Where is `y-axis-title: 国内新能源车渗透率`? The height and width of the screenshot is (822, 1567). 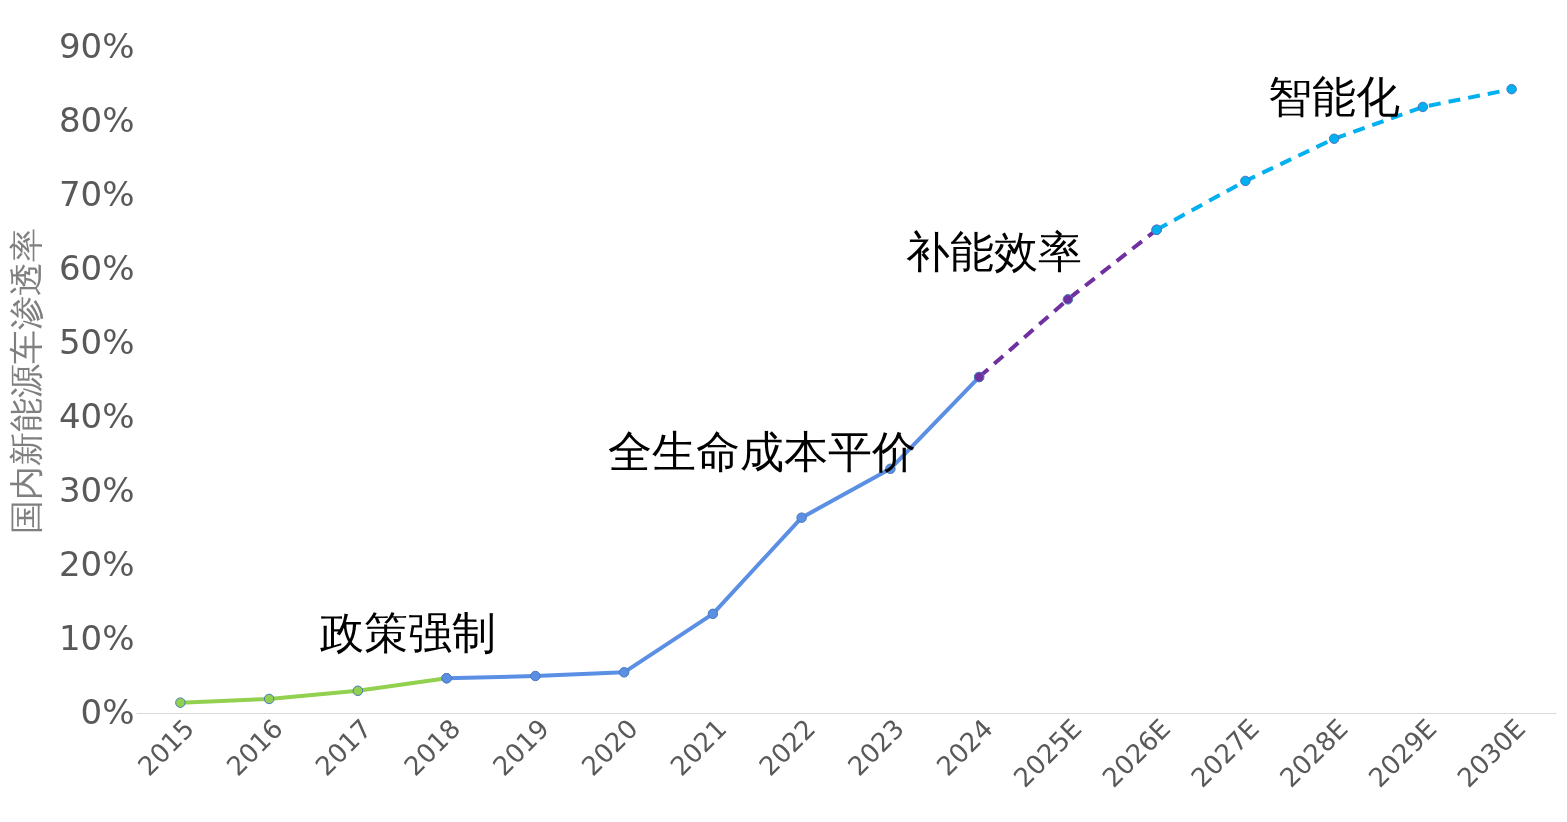
y-axis-title: 国内新能源车渗透率 is located at coordinates (25, 380).